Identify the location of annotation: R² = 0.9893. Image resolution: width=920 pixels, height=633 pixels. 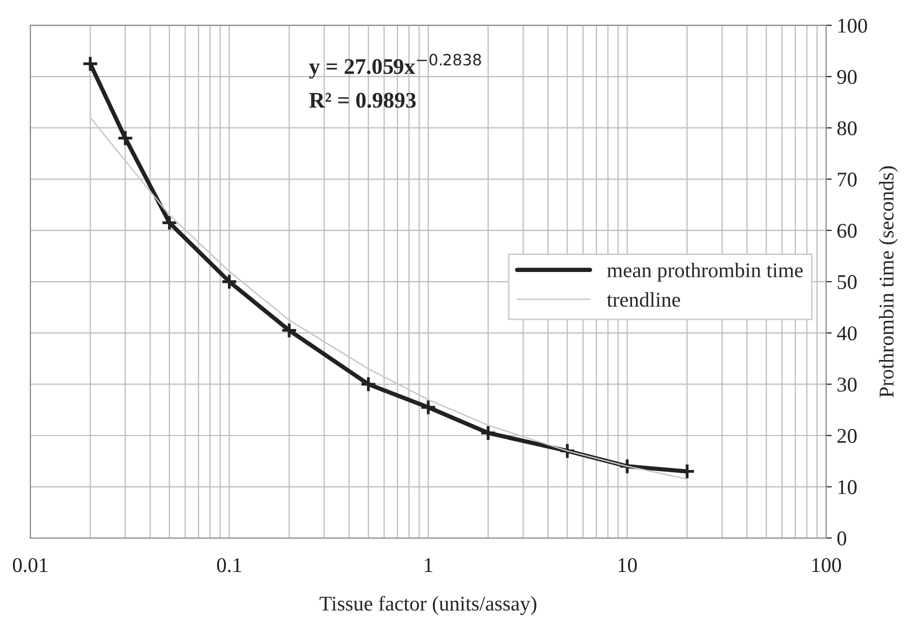
(362, 100).